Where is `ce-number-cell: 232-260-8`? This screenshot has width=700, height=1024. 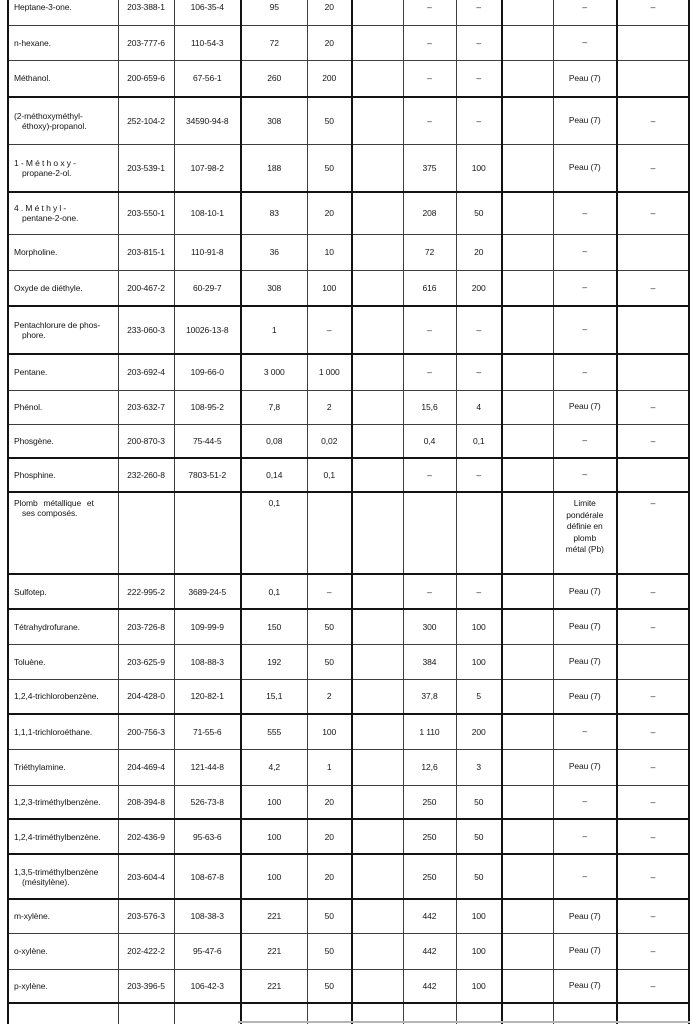
ce-number-cell: 232-260-8 is located at coordinates (146, 475).